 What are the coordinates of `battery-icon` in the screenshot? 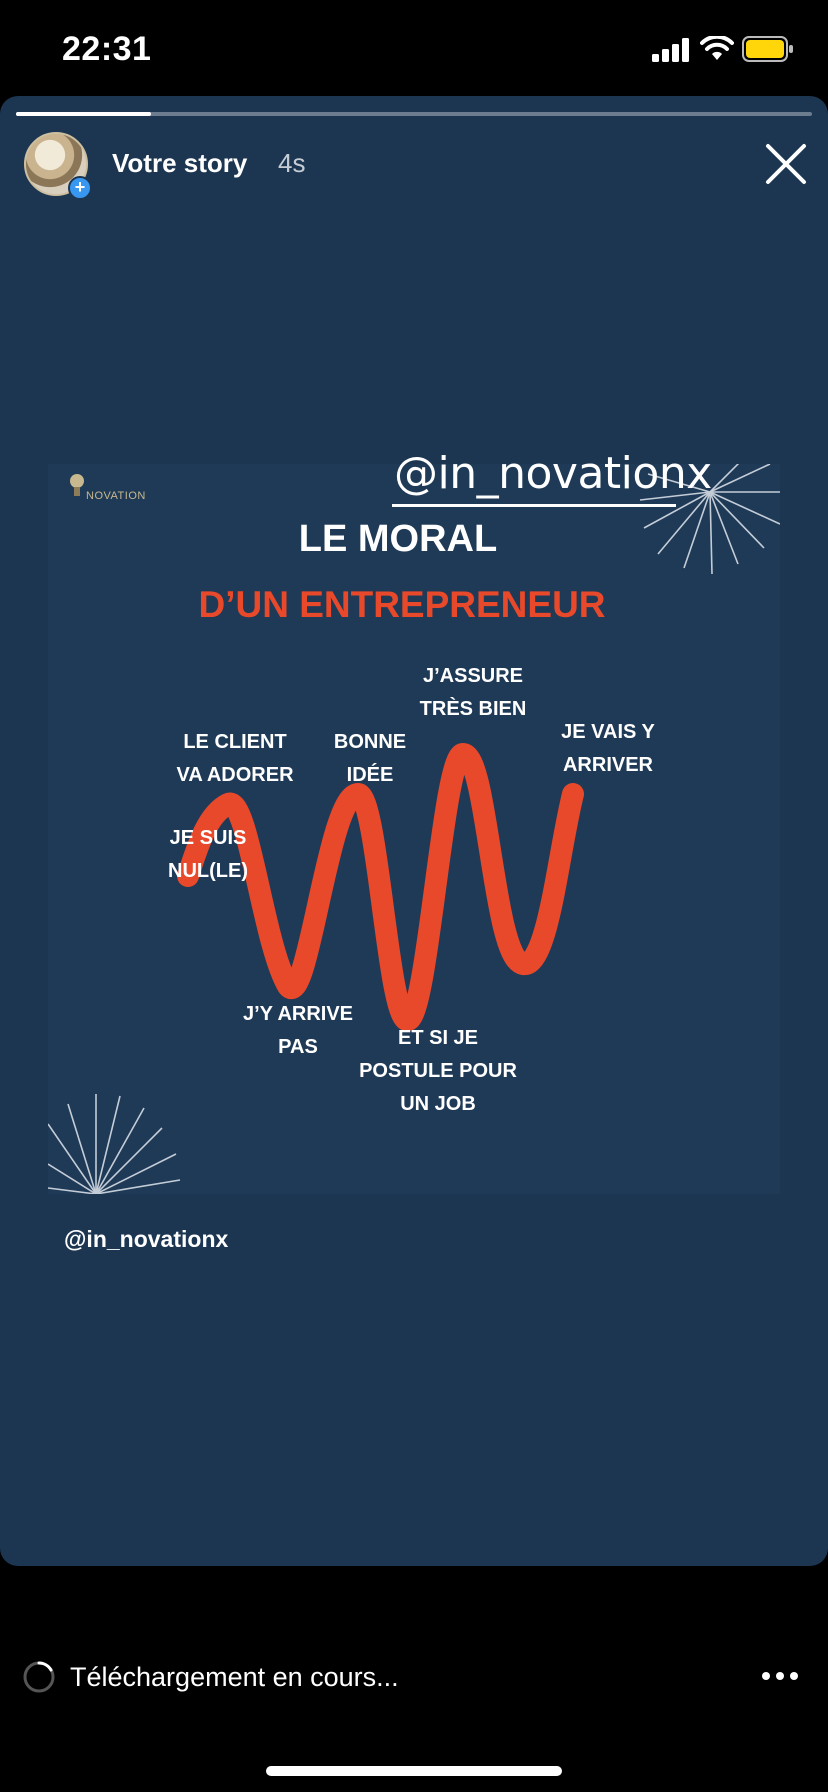 It's located at (767, 49).